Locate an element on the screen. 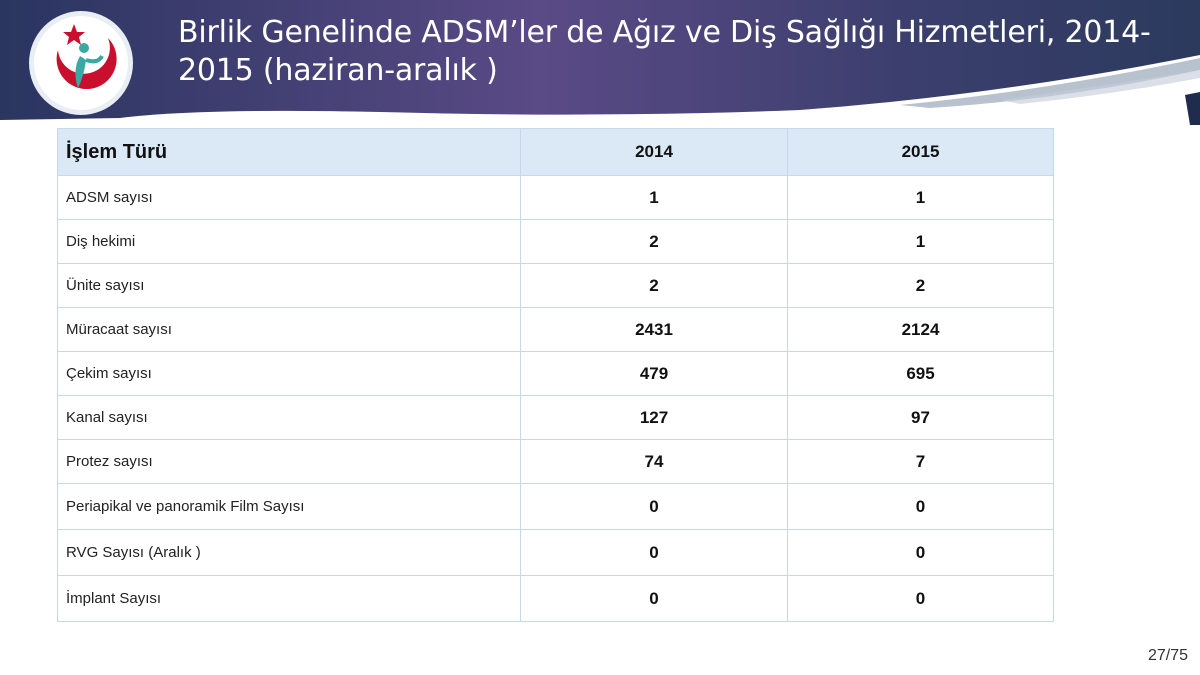 This screenshot has height=675, width=1200. slide-title-line-2: 2015 (haziran-aralık ) is located at coordinates (338, 70).